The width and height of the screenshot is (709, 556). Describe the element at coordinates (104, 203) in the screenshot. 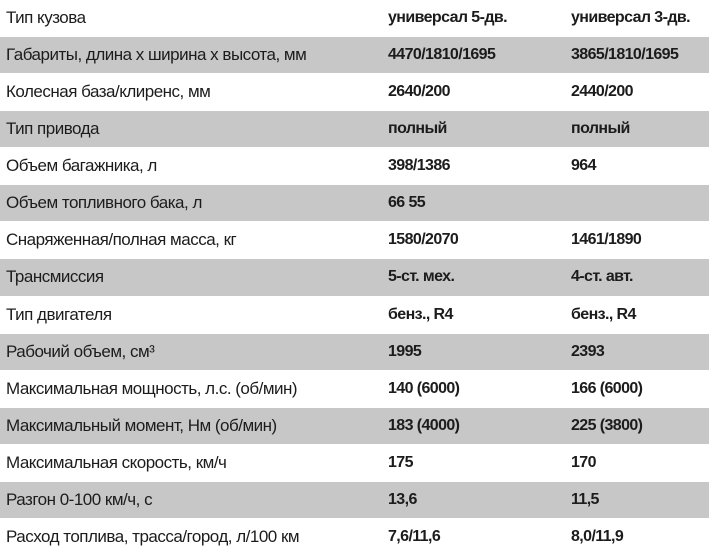

I see `row-label: Объем топливного бака, л` at that location.